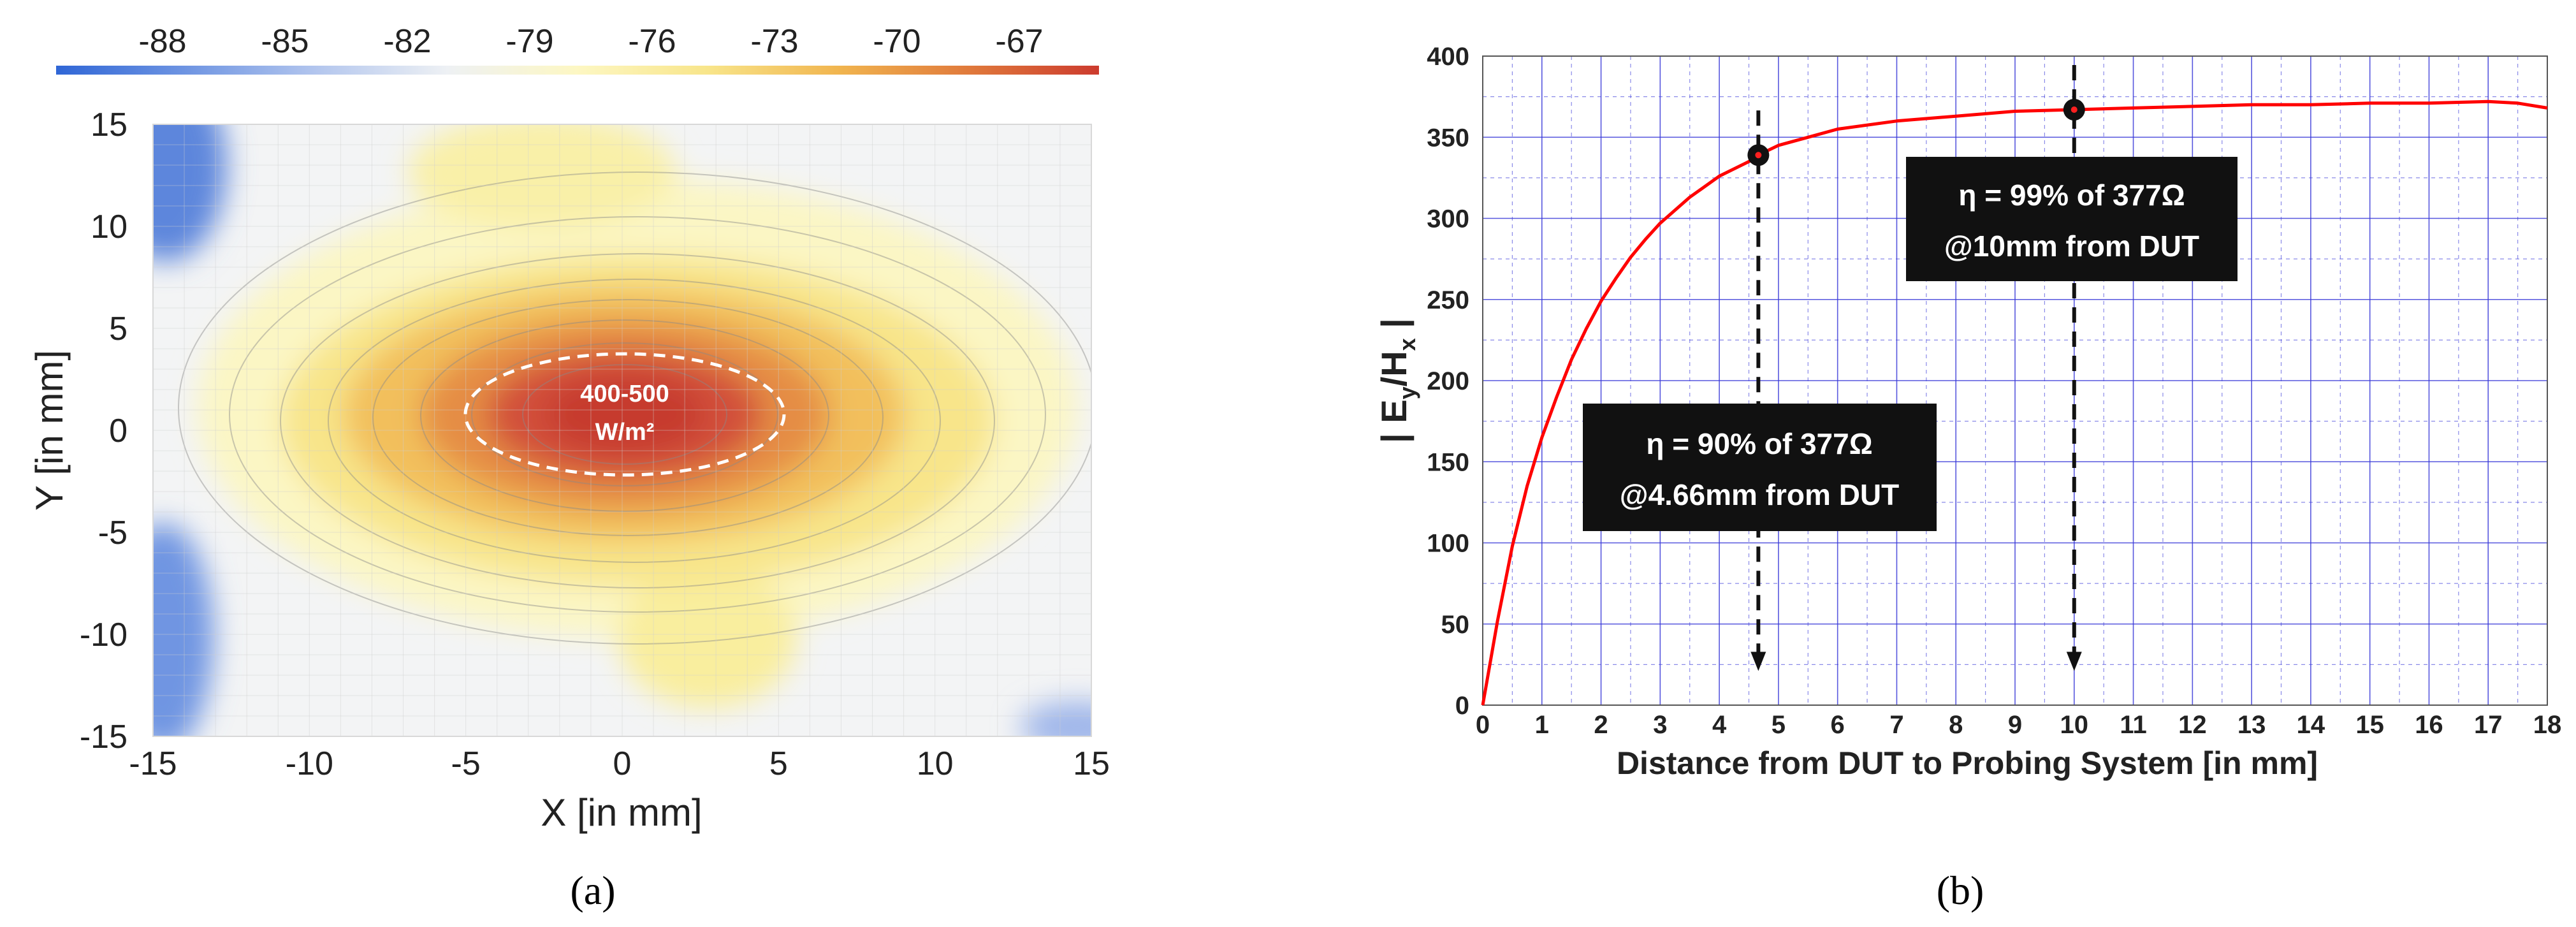 This screenshot has width=2576, height=927. Describe the element at coordinates (118, 328) in the screenshot. I see `heatmap-y-tick-2: 5` at that location.